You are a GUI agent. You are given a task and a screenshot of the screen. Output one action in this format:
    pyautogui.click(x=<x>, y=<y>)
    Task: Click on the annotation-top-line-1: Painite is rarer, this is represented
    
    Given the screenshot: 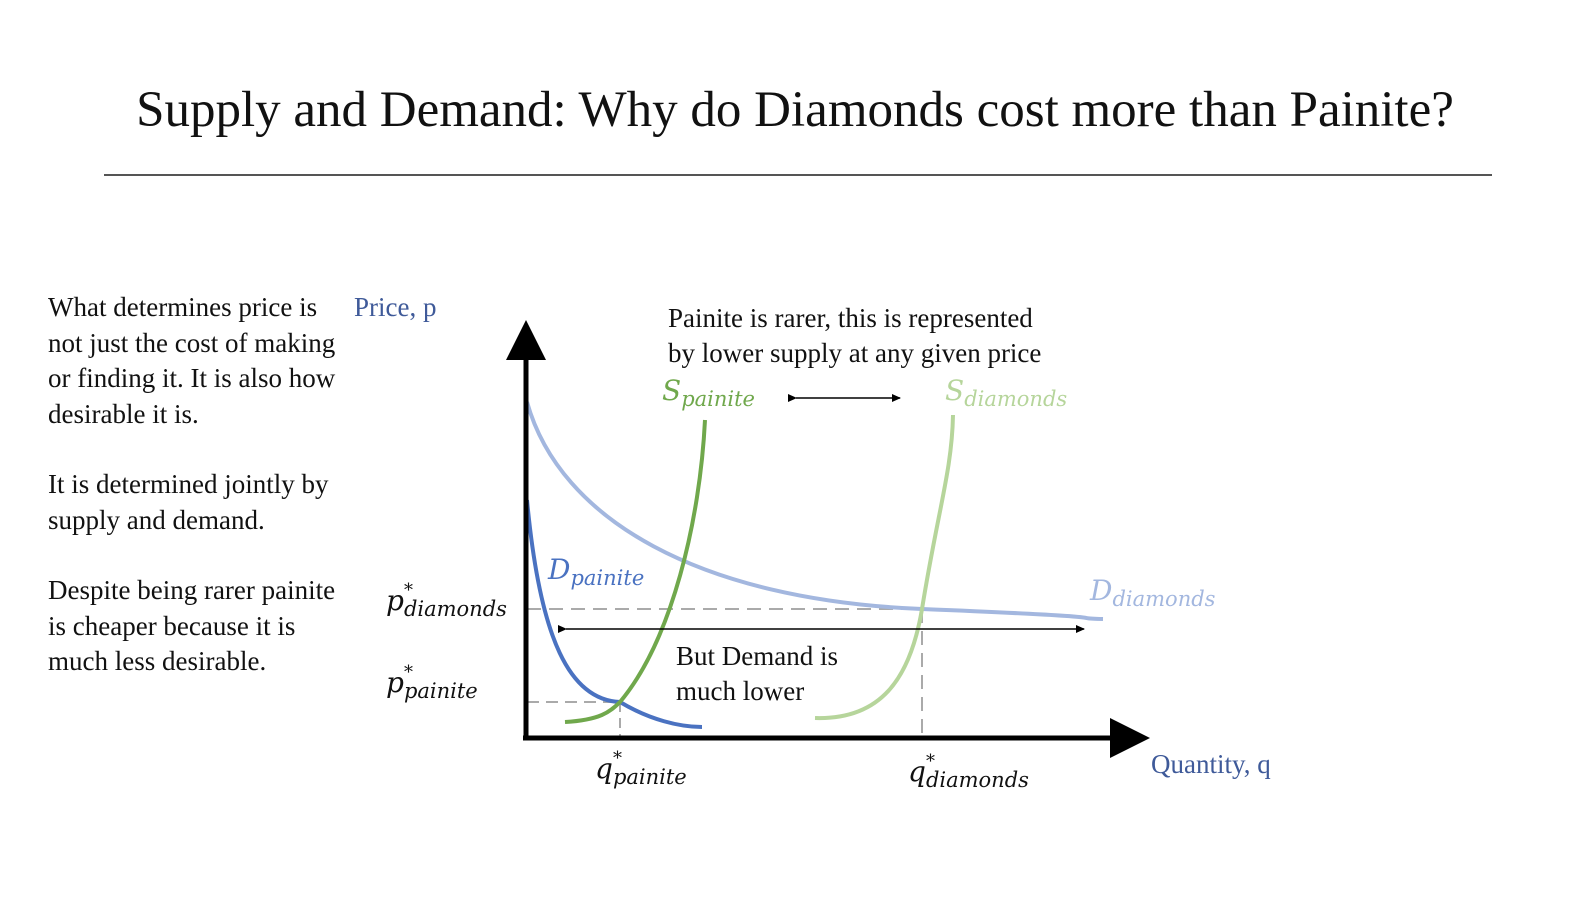 What is the action you would take?
    pyautogui.click(x=850, y=318)
    